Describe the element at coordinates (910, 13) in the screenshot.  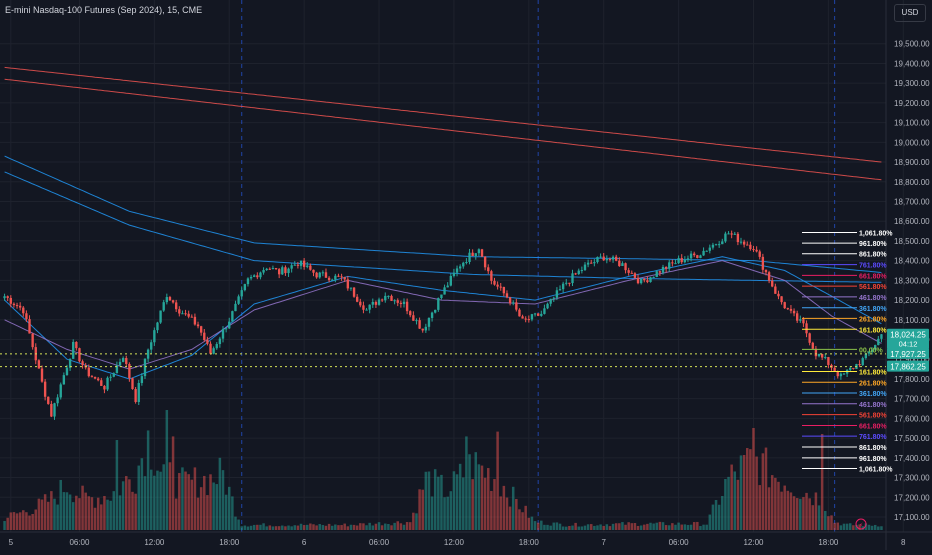
I see `currency-button: USD` at that location.